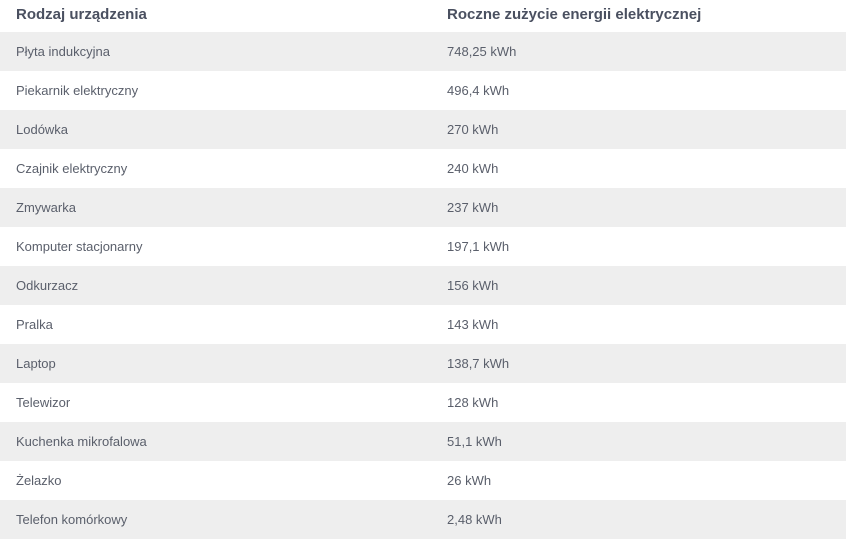  Describe the element at coordinates (474, 519) in the screenshot. I see `consumption-value-cell: 2,48 kWh` at that location.